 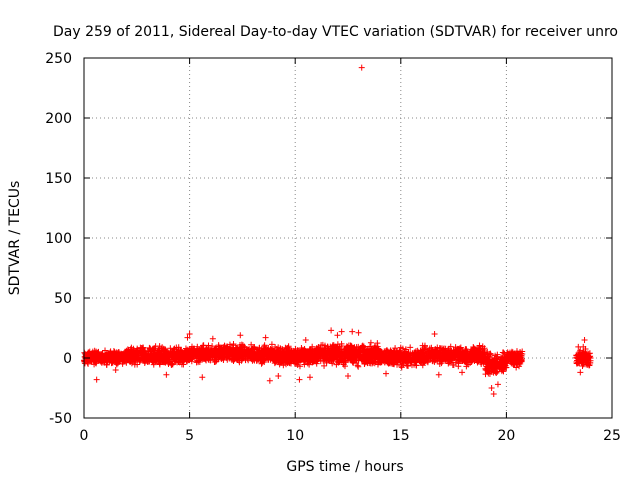 I want to click on y-tick-label: 0, so click(x=67, y=359).